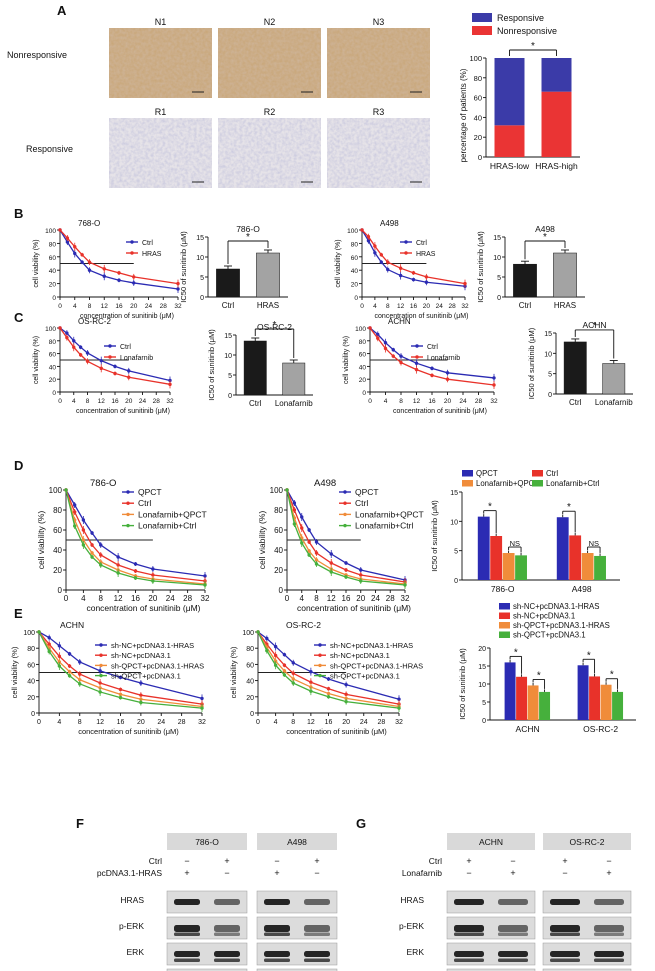 This screenshot has height=971, width=655. Describe the element at coordinates (172, 514) in the screenshot. I see `legend-label: Lonafarnib+QPCT` at that location.